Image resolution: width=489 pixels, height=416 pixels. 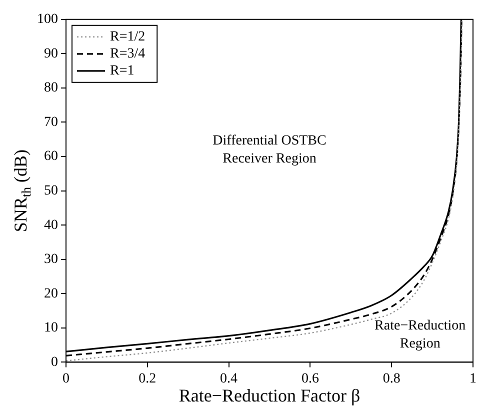 I want to click on y-tick-label: 70, so click(x=51, y=122).